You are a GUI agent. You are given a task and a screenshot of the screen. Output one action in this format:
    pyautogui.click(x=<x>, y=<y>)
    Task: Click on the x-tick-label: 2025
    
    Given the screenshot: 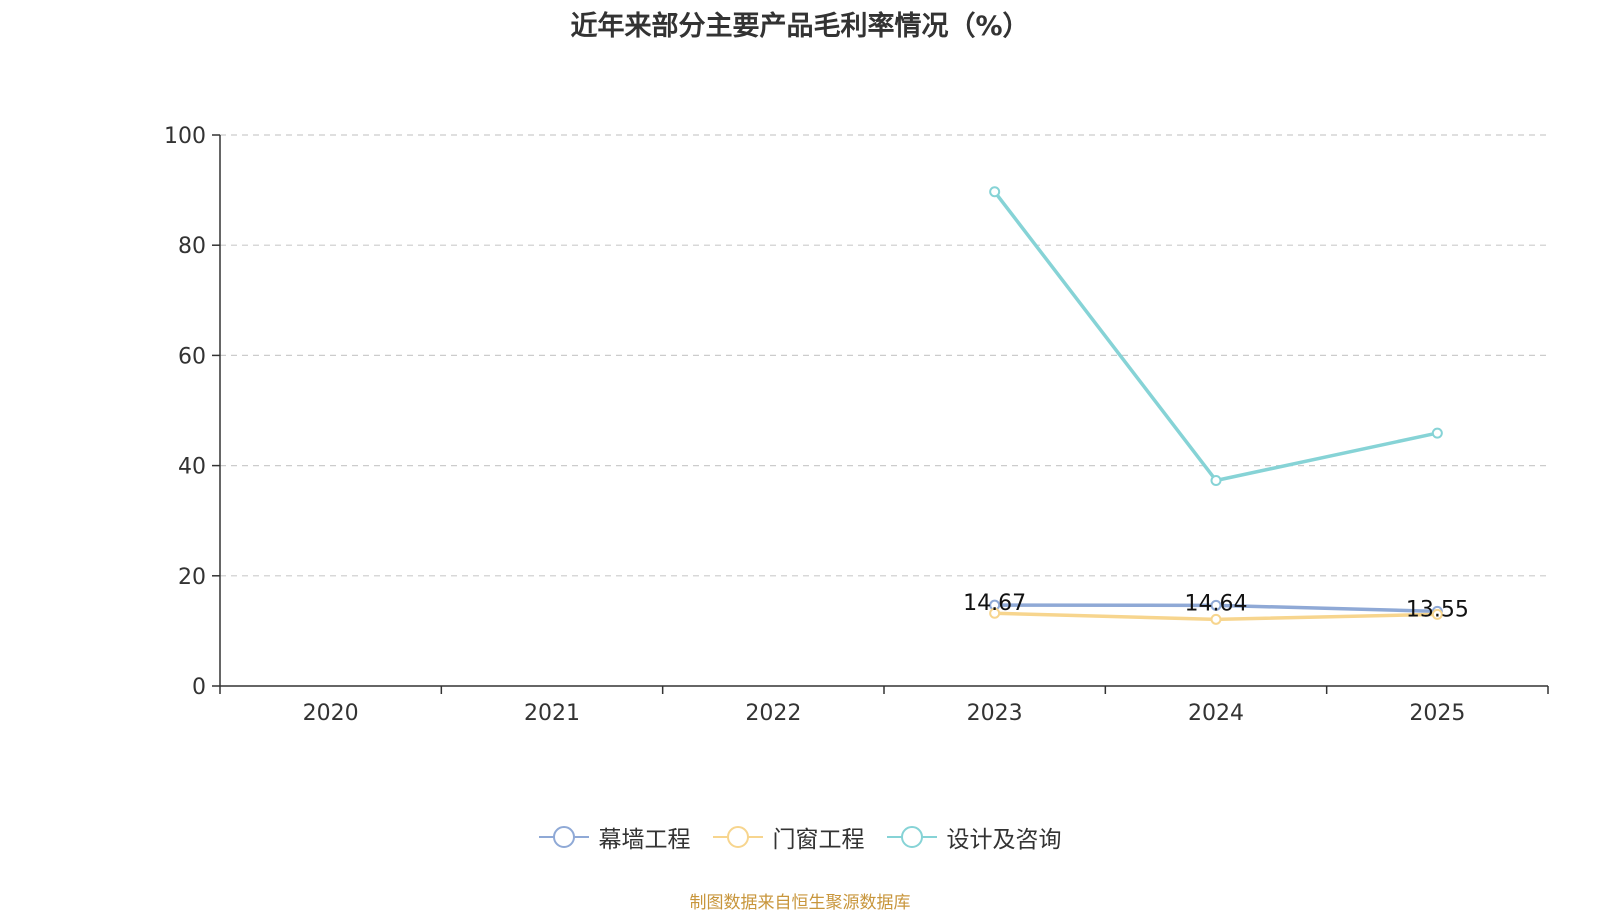 What is the action you would take?
    pyautogui.click(x=1437, y=713)
    